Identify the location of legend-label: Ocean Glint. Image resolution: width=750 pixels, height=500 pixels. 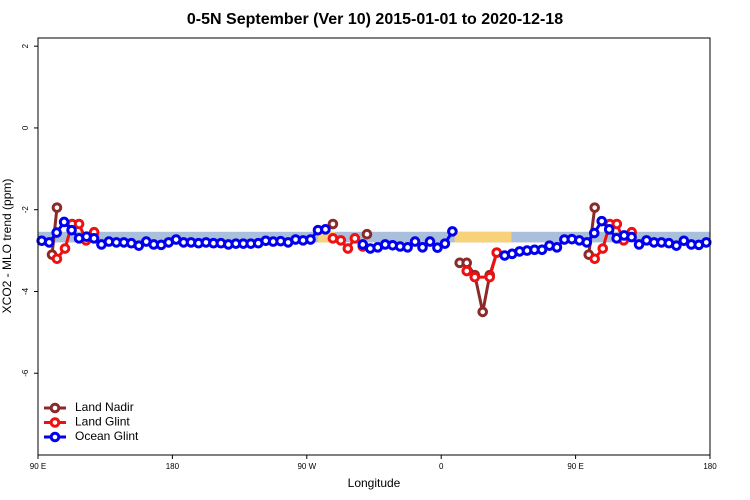
(107, 436).